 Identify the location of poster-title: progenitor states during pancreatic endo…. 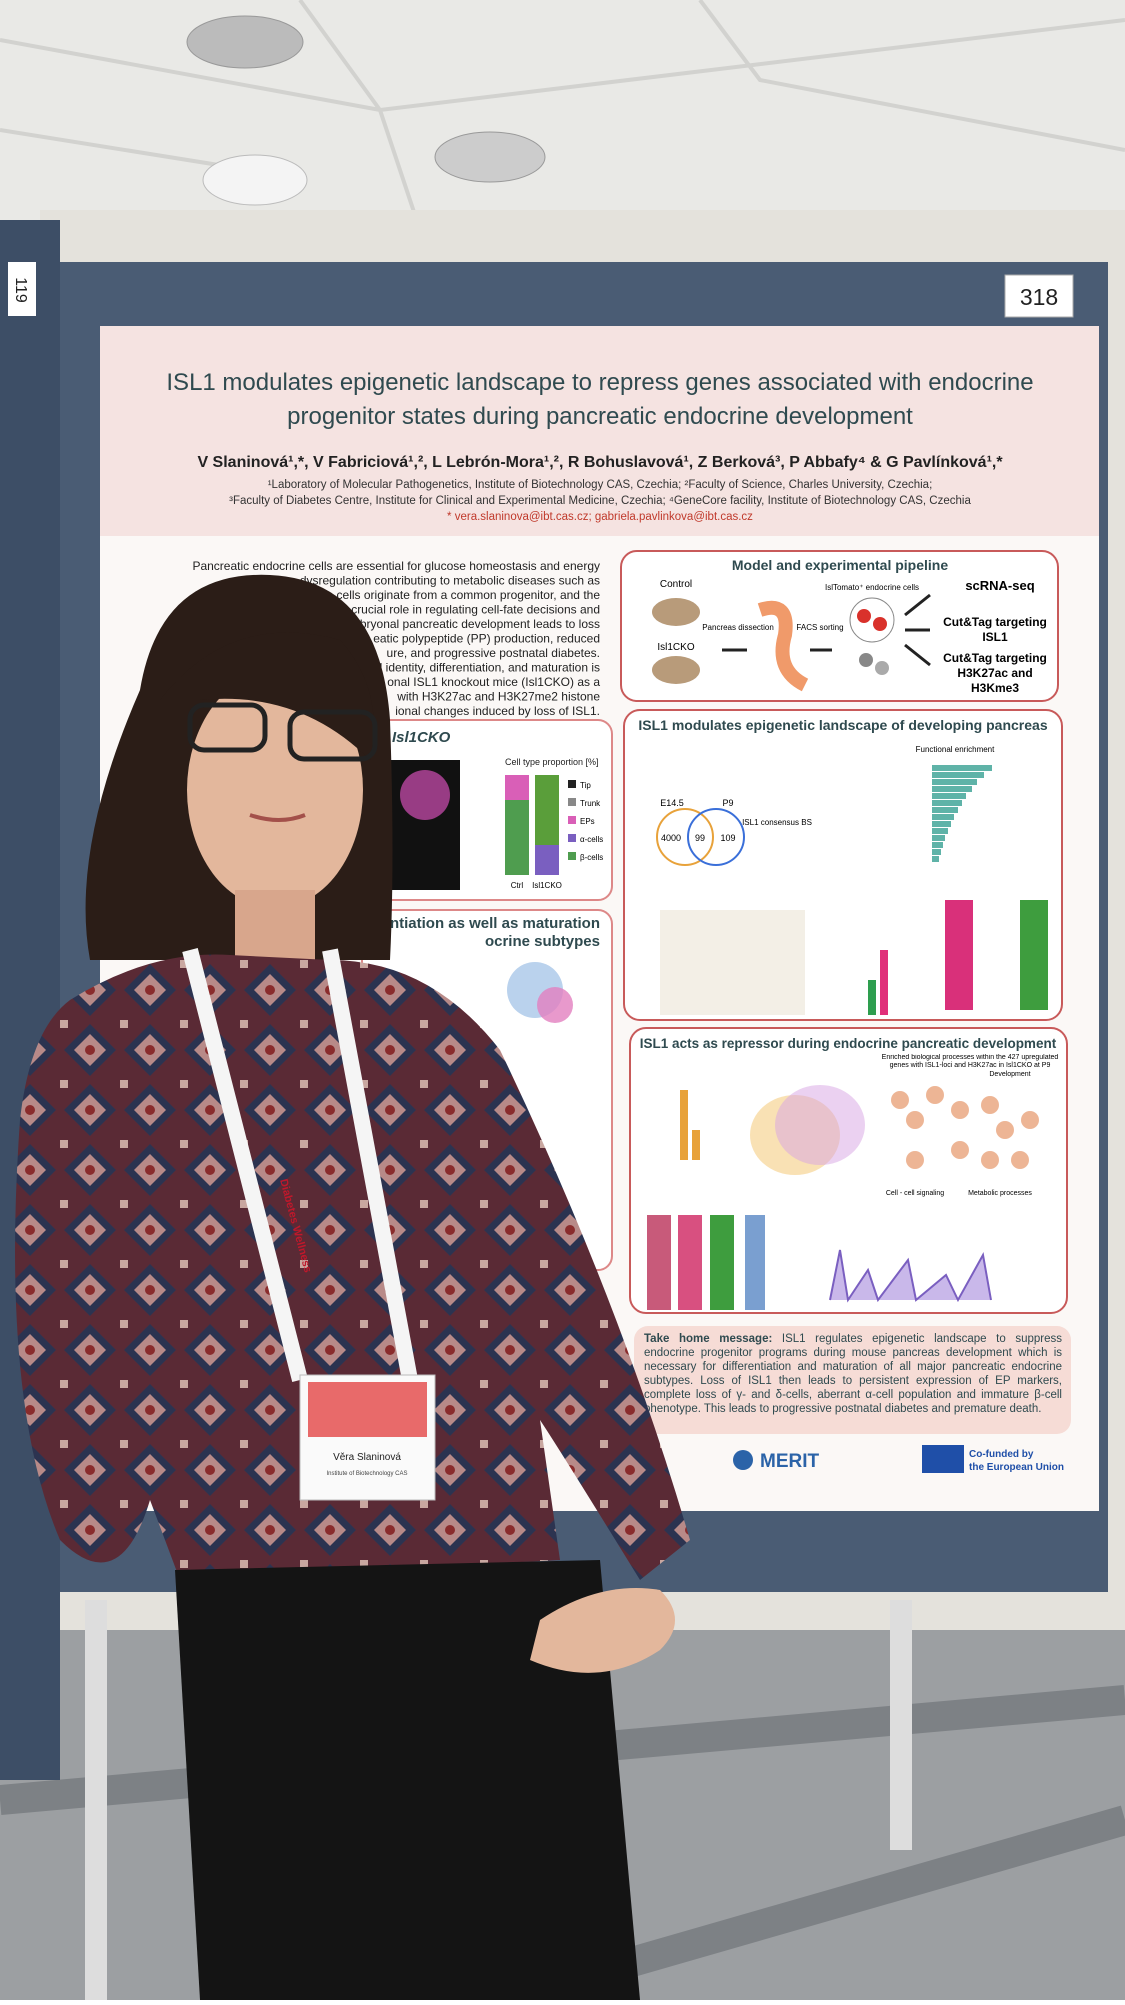
(600, 416).